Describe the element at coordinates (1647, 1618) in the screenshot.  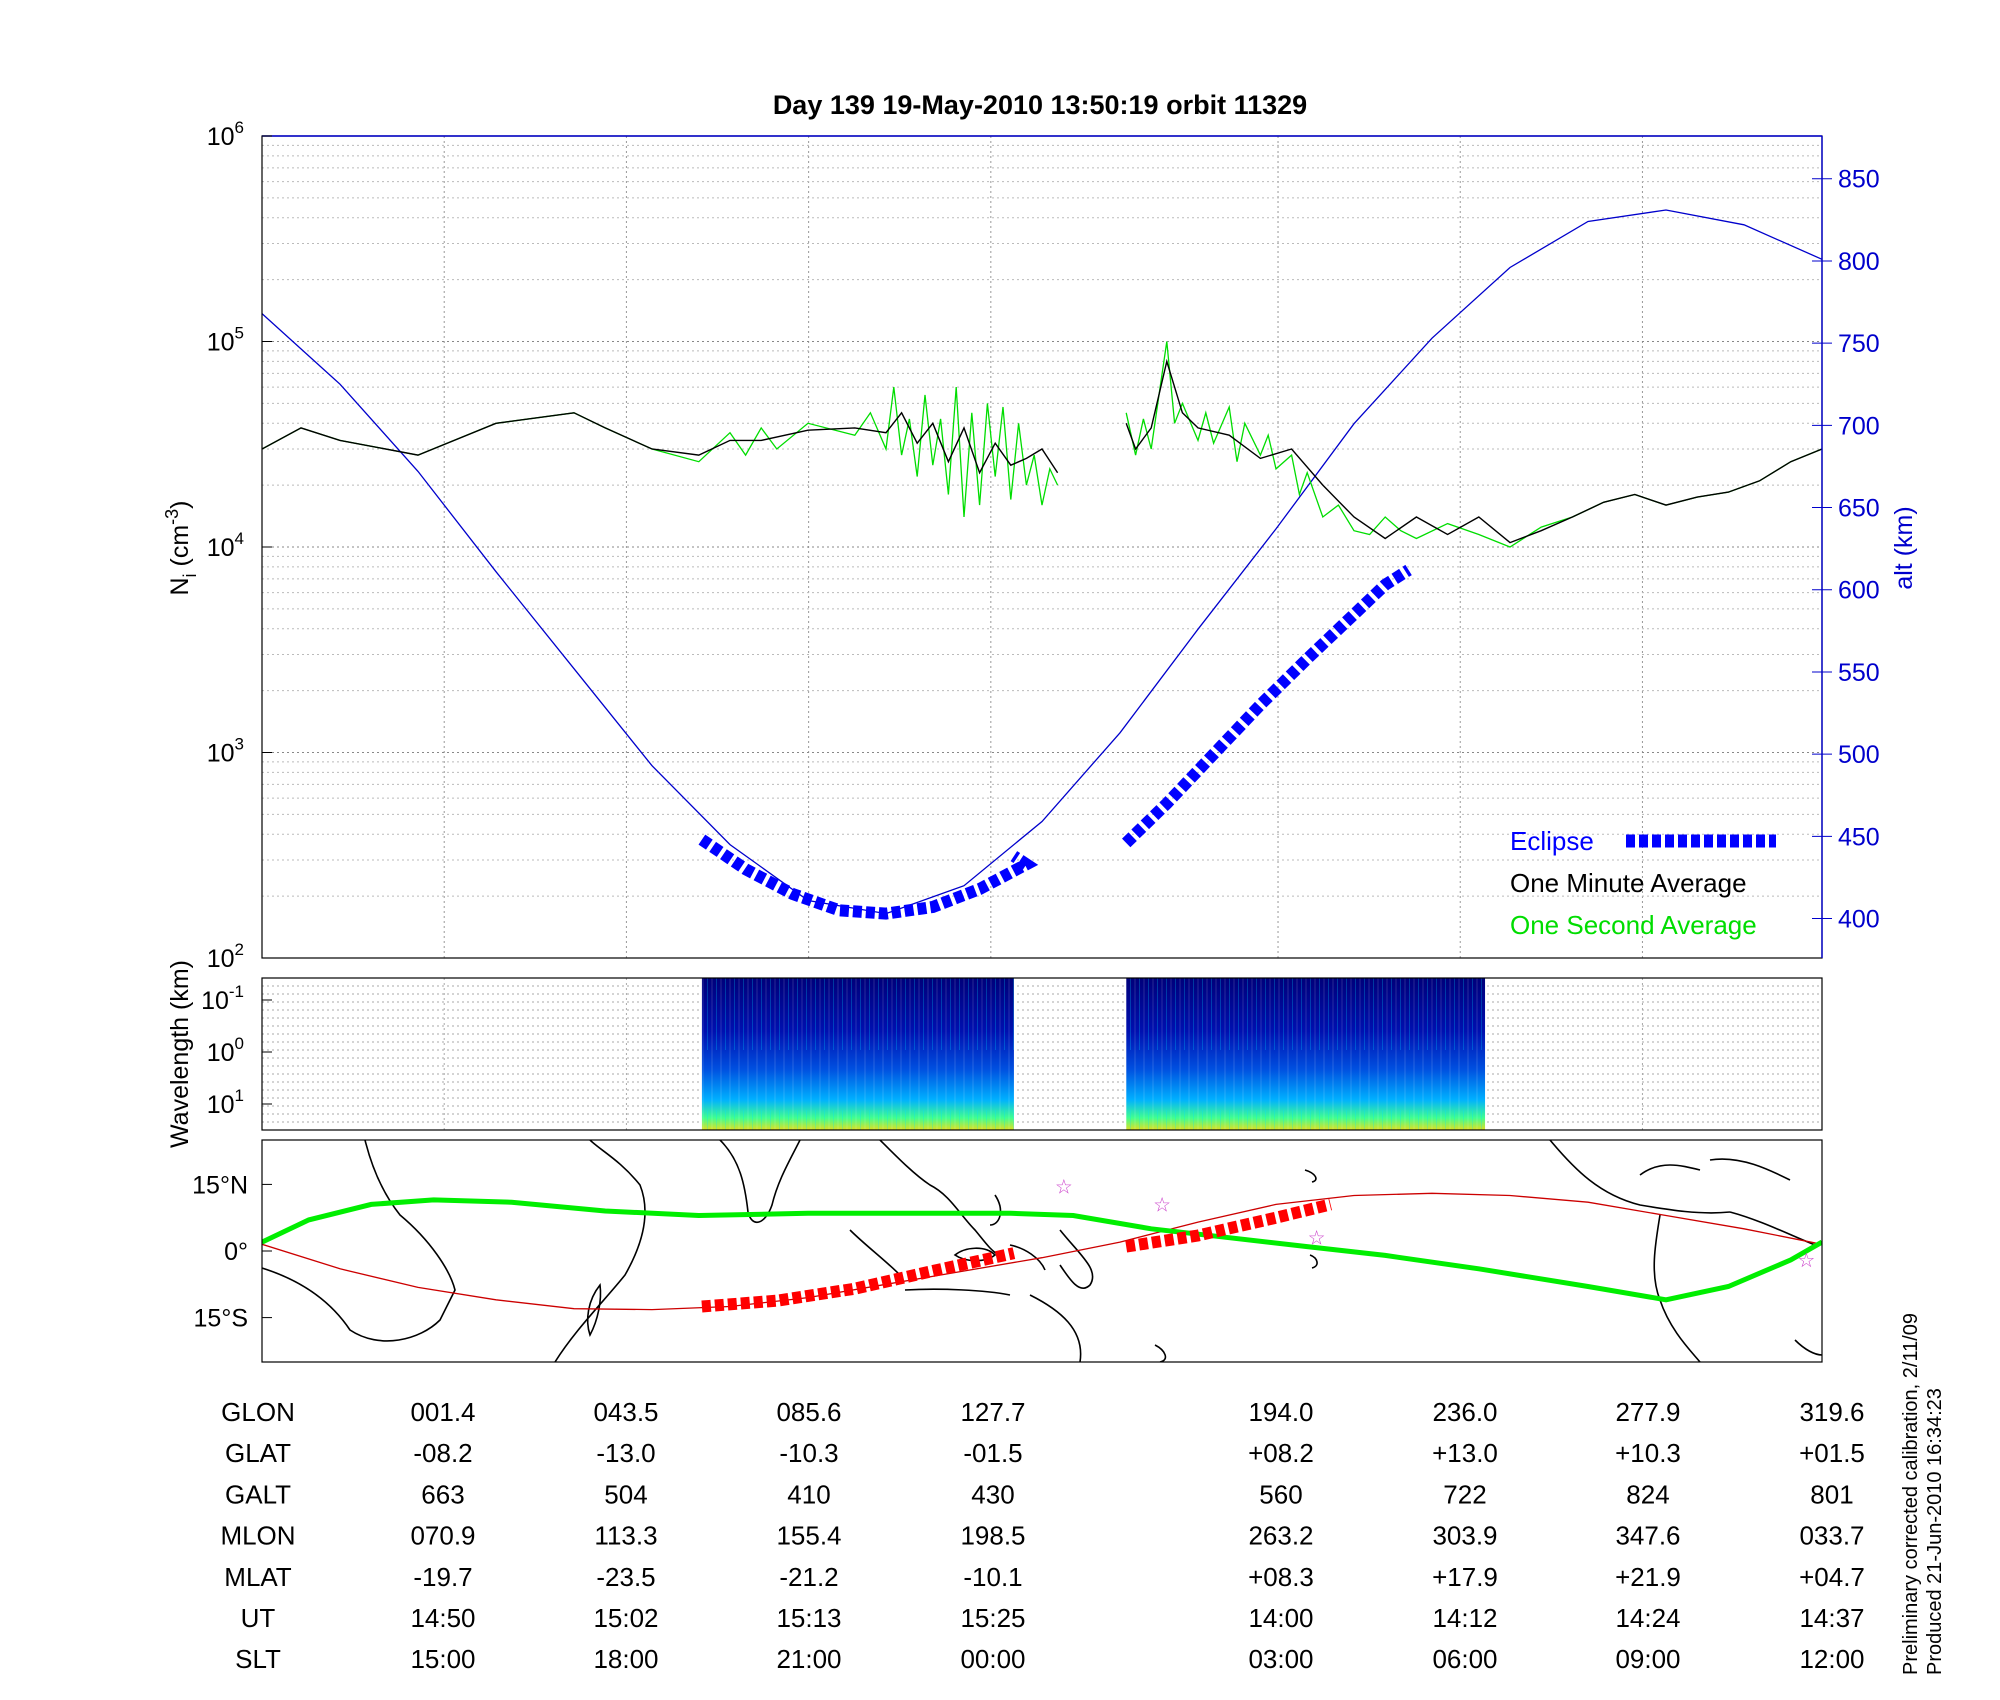
I see `table-cell: 14:24` at that location.